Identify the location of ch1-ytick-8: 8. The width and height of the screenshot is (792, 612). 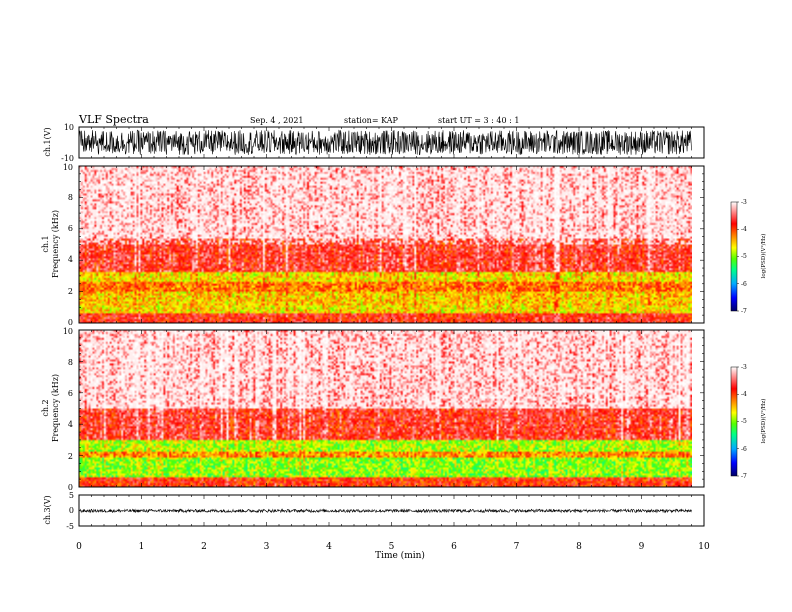
(70, 197).